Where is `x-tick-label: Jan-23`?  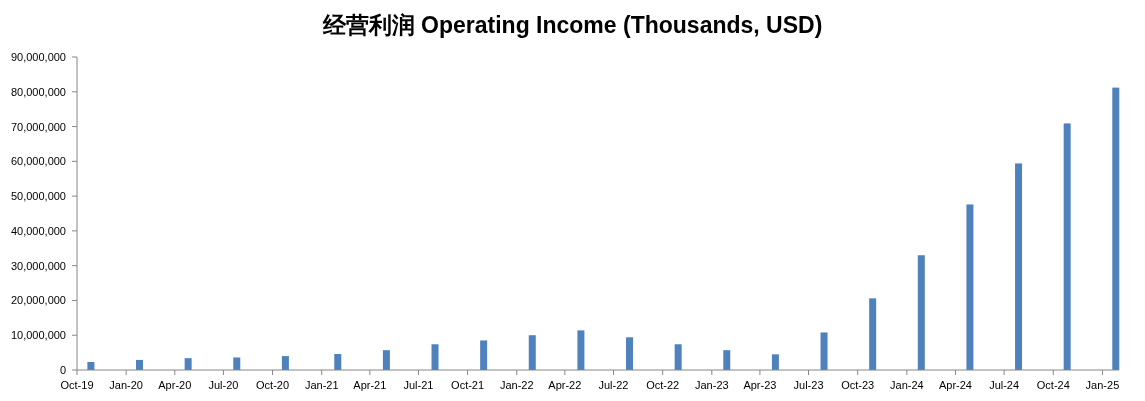 x-tick-label: Jan-23 is located at coordinates (712, 385).